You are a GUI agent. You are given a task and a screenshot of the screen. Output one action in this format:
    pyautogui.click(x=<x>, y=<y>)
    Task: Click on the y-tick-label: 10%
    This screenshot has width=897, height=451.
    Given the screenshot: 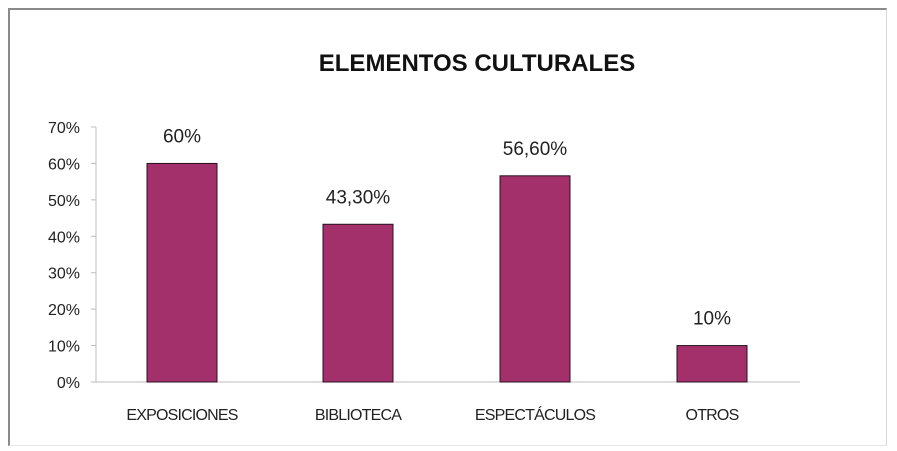 What is the action you would take?
    pyautogui.click(x=64, y=347)
    